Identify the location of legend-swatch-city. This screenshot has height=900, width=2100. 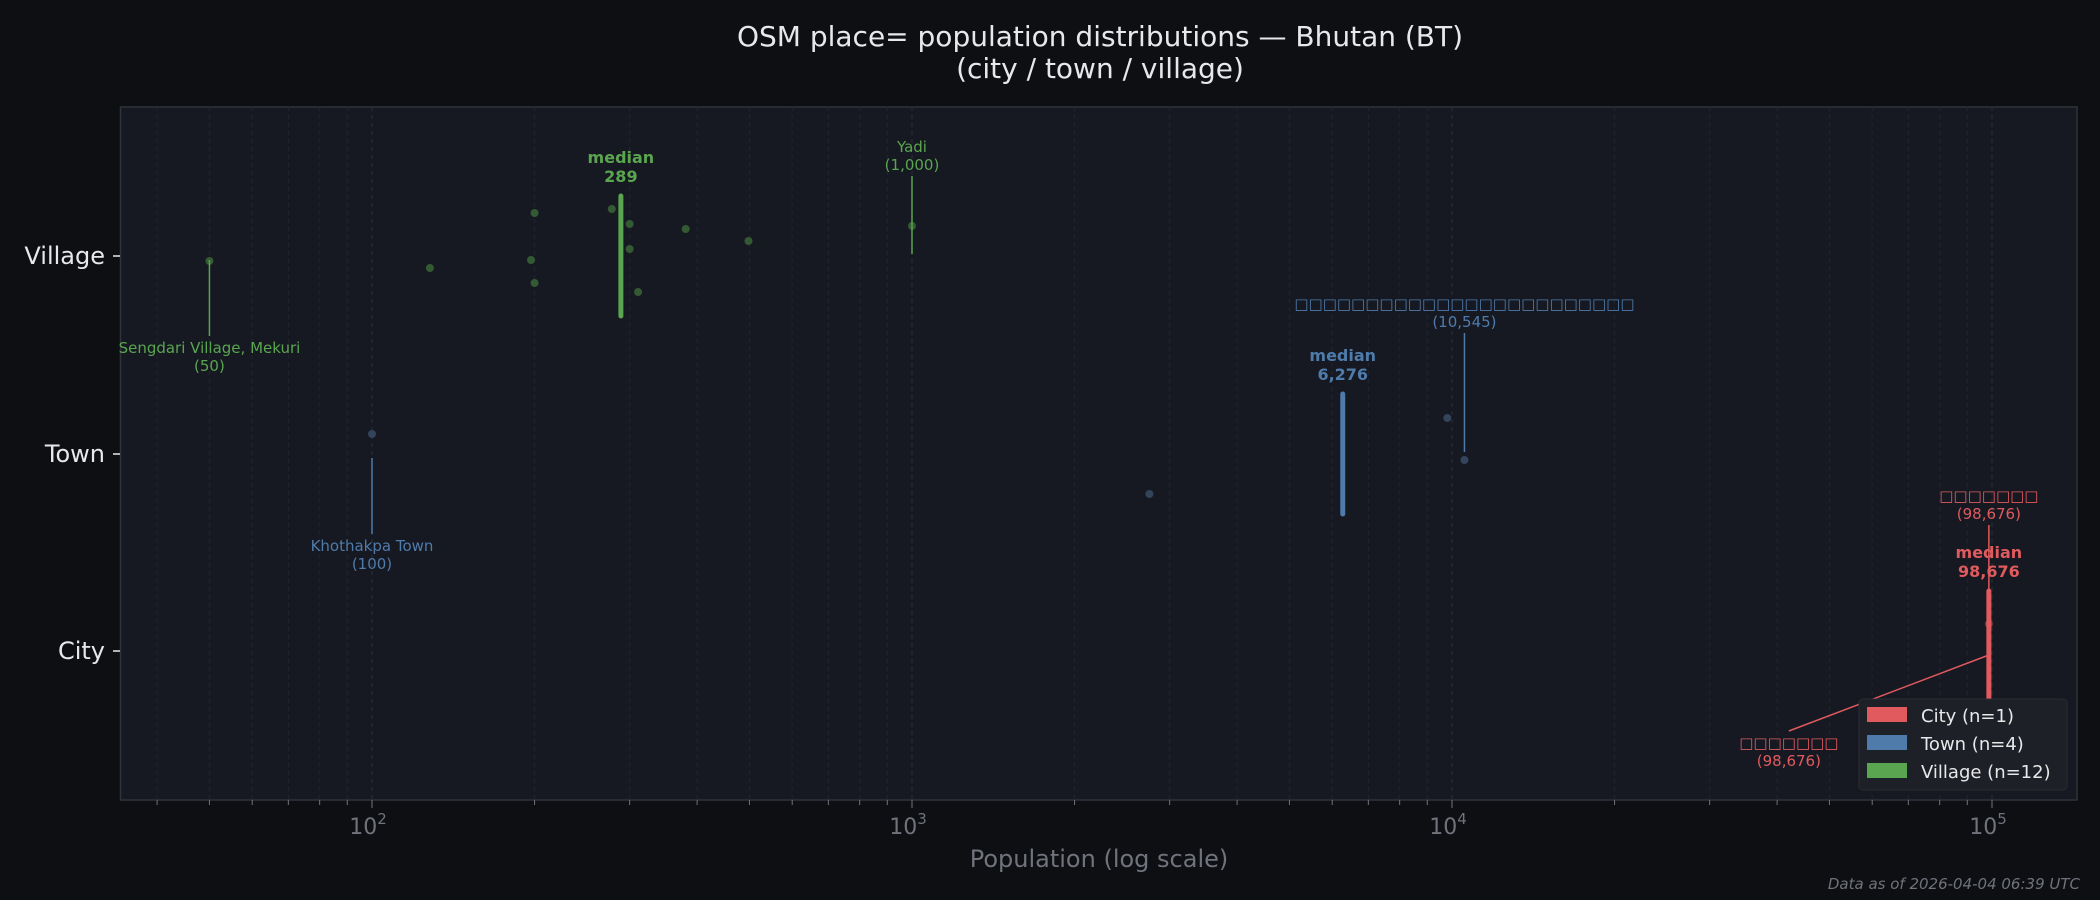
(1887, 714).